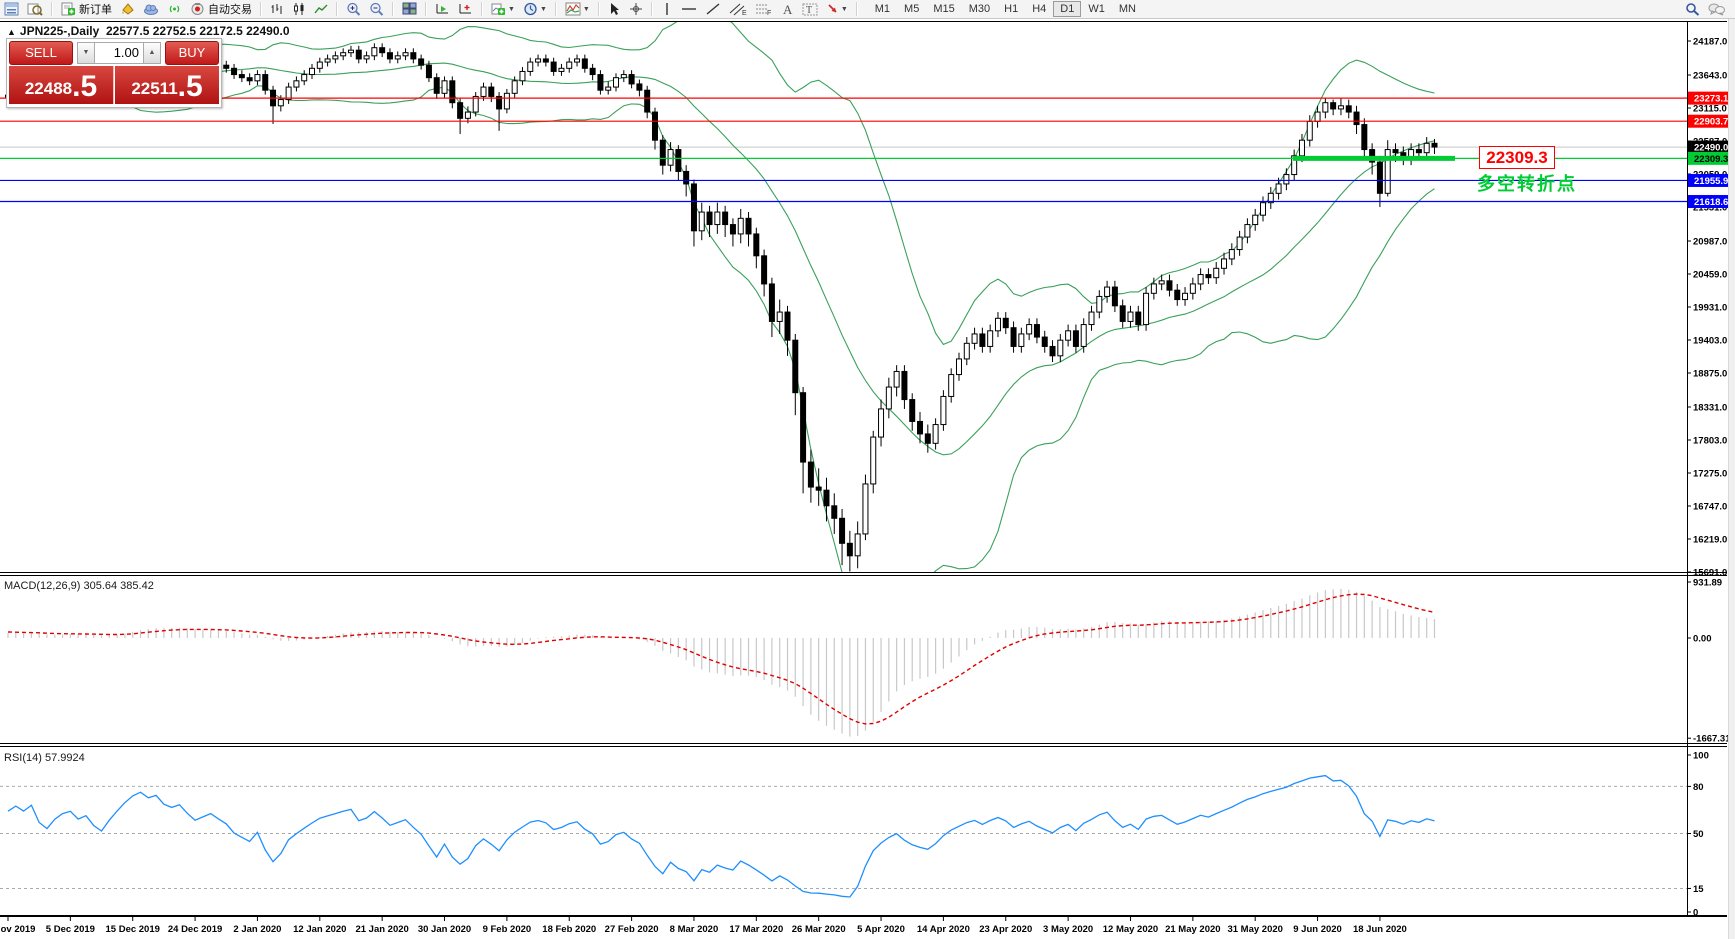  I want to click on bar-chart-button, so click(277, 9).